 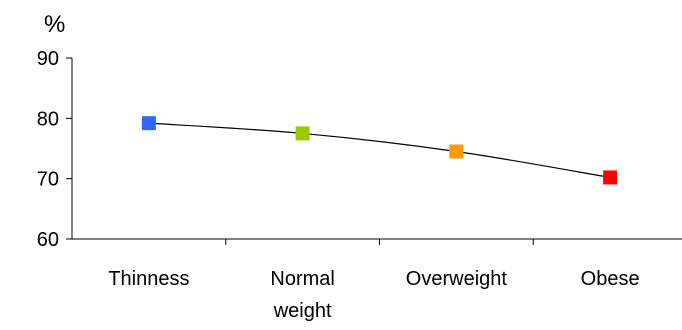 What do you see at coordinates (54, 149) in the screenshot?
I see `y-ticks: 60 70 80 90` at bounding box center [54, 149].